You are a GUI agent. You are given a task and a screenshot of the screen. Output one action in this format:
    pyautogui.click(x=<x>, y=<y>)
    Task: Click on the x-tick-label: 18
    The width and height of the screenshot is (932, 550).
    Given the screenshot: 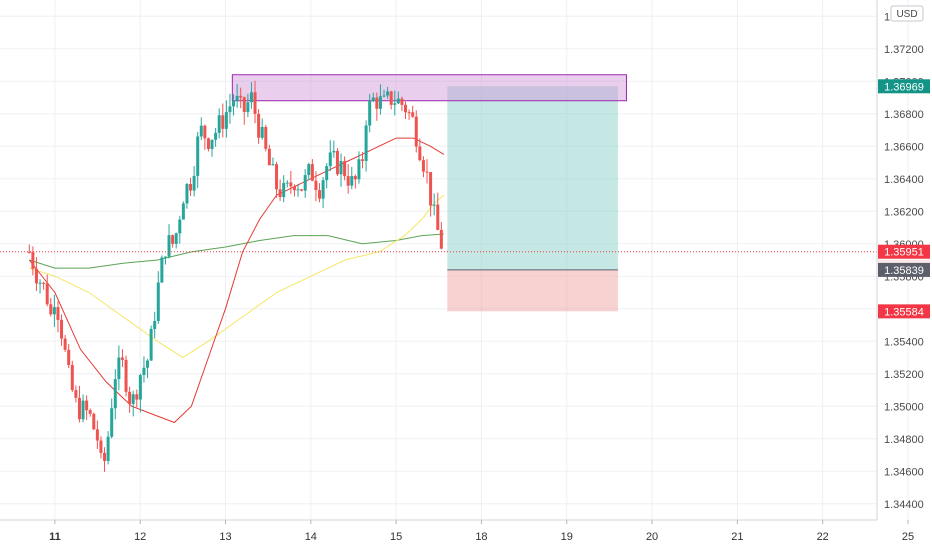 What is the action you would take?
    pyautogui.click(x=481, y=537)
    